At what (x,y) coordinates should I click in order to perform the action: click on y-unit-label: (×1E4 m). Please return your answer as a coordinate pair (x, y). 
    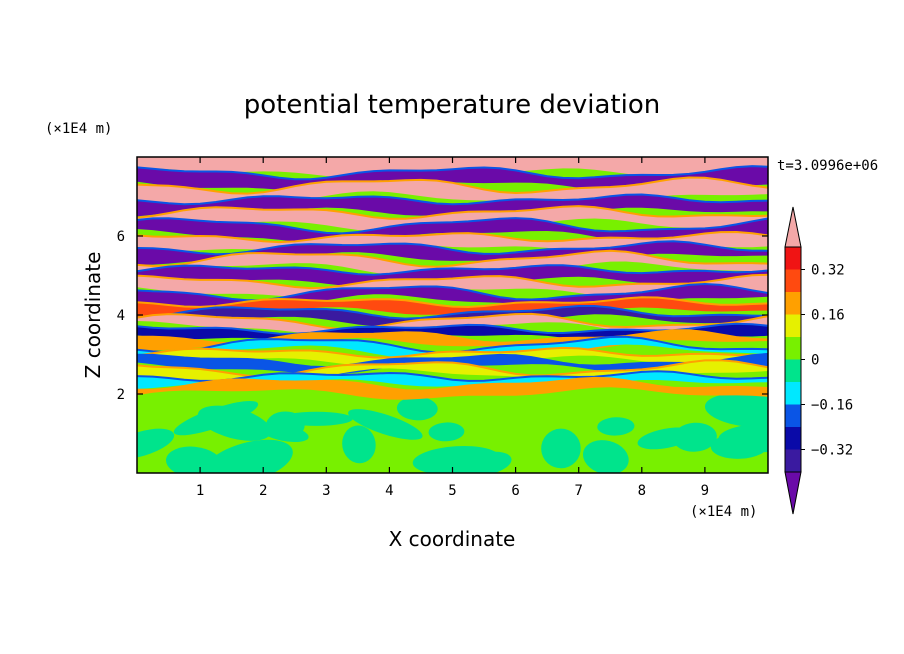
    Looking at the image, I should click on (78, 129).